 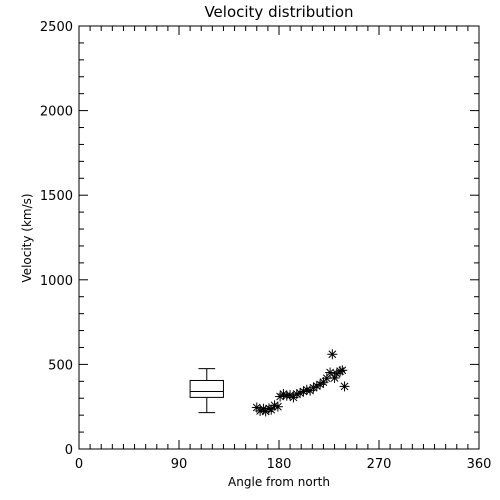 I want to click on y-tick-label: 2500, so click(x=56, y=27).